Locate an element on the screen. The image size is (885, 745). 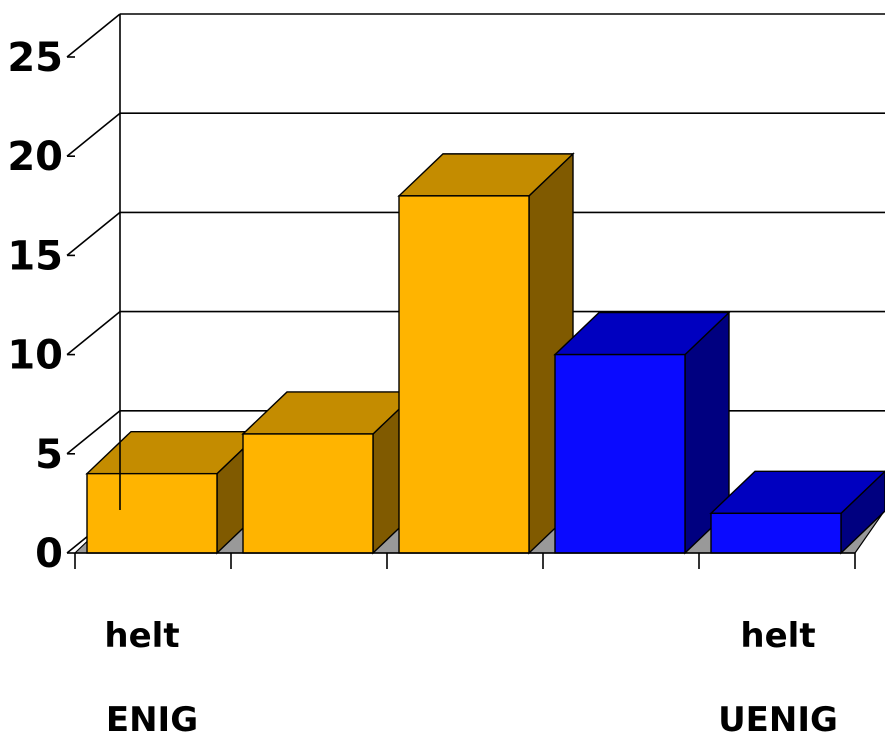
y-tick-label: 15 is located at coordinates (35, 256).